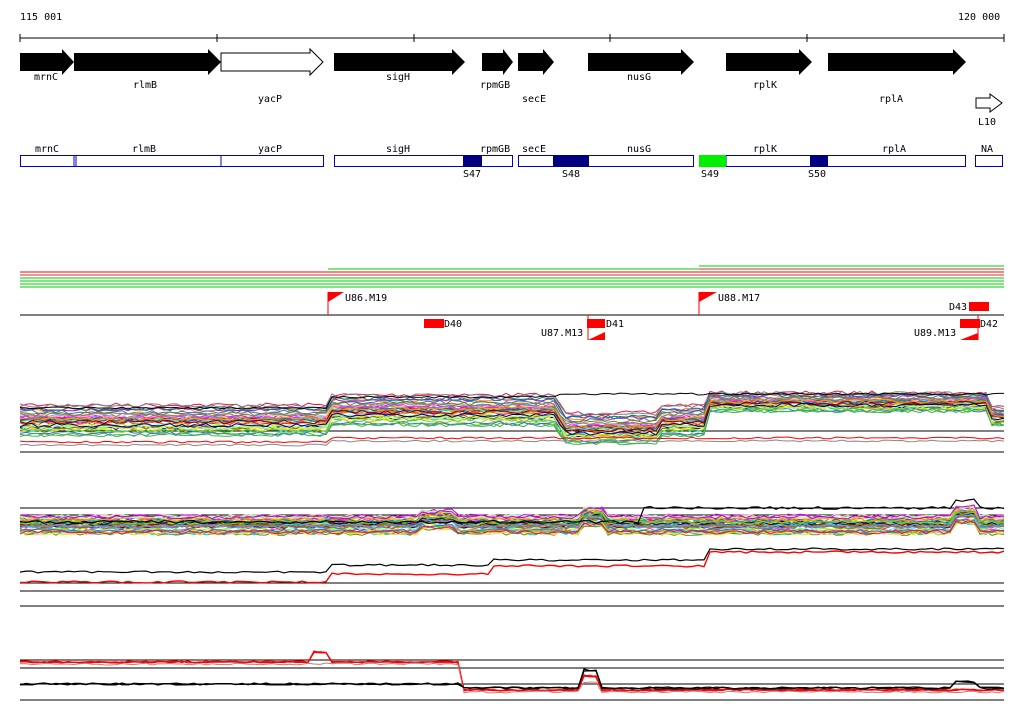 Image resolution: width=1024 pixels, height=714 pixels. What do you see at coordinates (739, 298) in the screenshot?
I see `upshift-label-U88.M17: U88.M17` at bounding box center [739, 298].